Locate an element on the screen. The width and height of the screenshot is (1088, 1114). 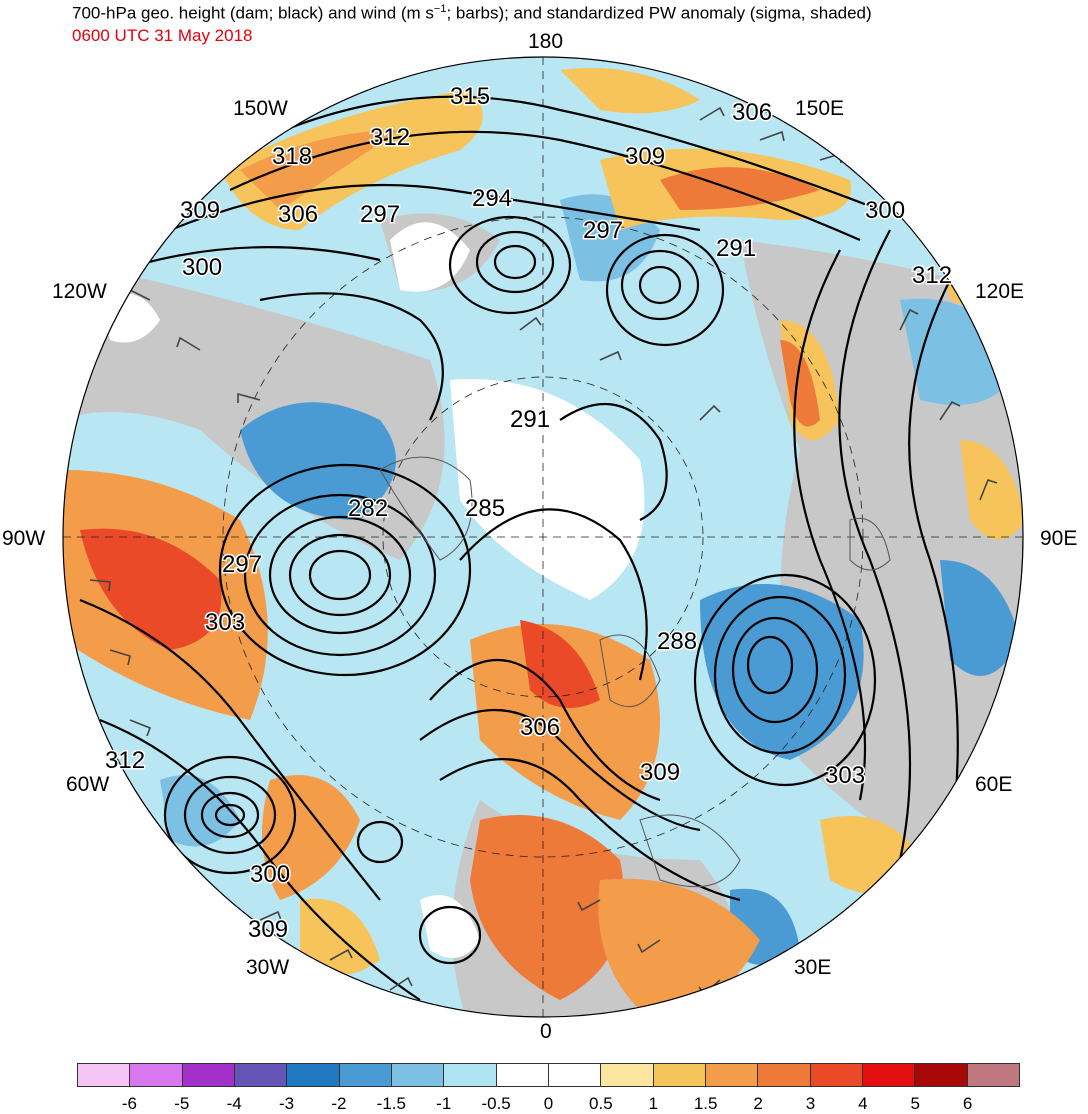
colorbar-tick-label: -5 is located at coordinates (182, 1103).